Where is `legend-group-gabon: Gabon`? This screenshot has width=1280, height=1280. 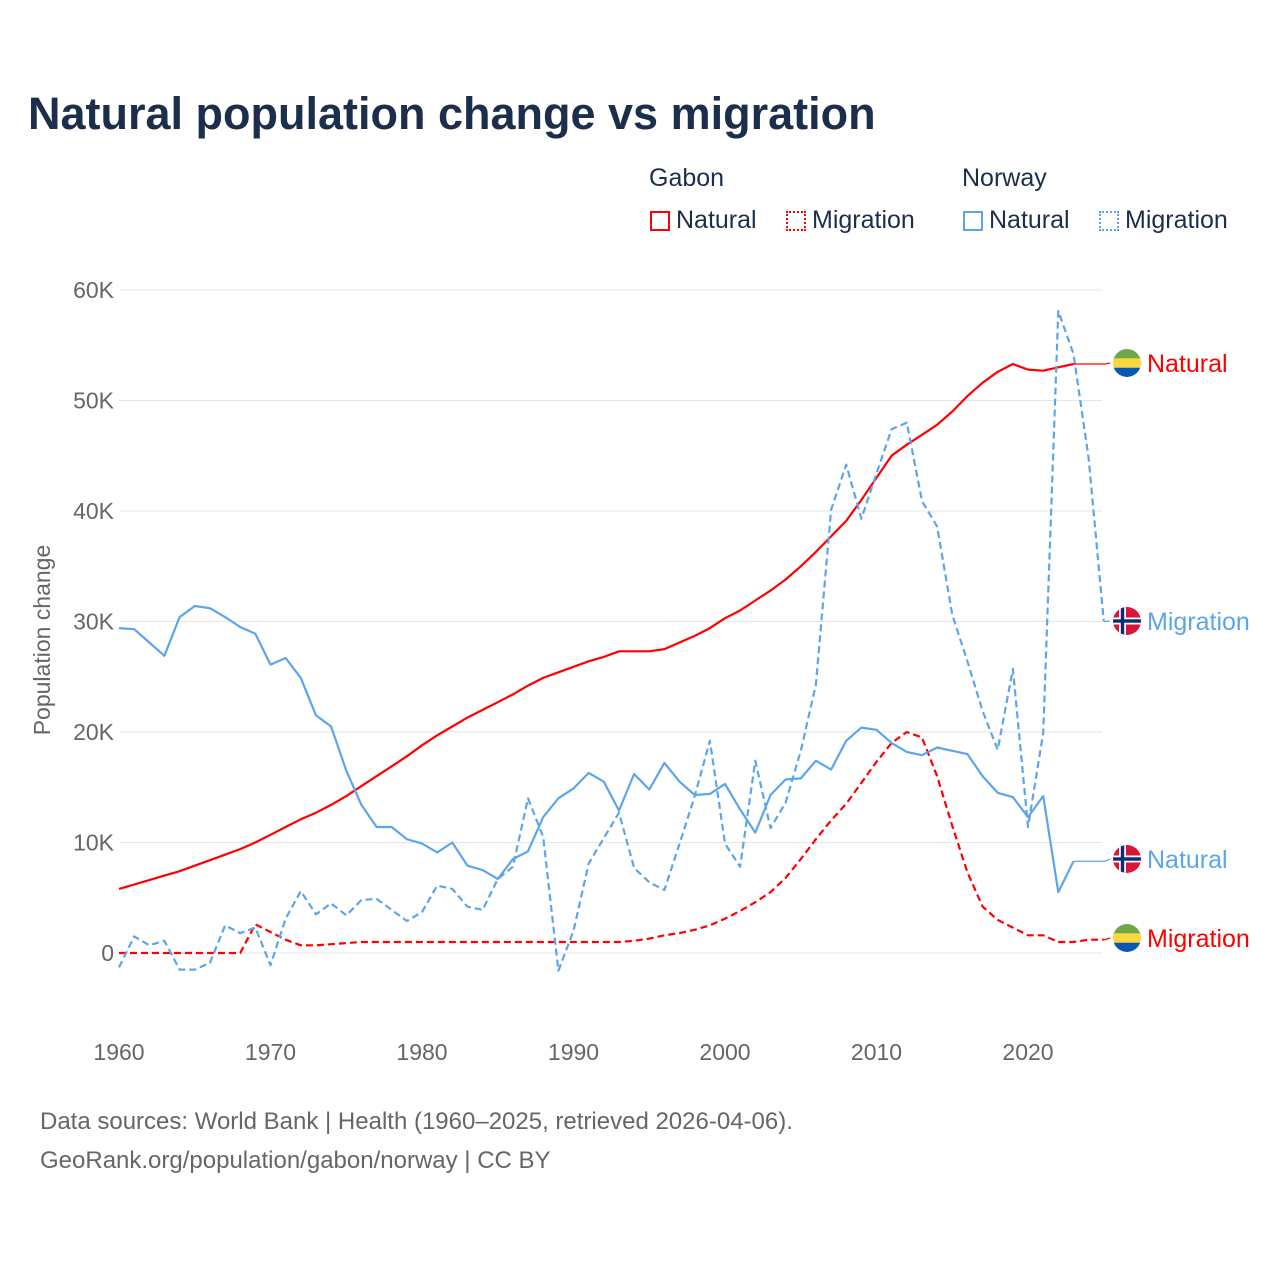
legend-group-gabon: Gabon is located at coordinates (687, 178).